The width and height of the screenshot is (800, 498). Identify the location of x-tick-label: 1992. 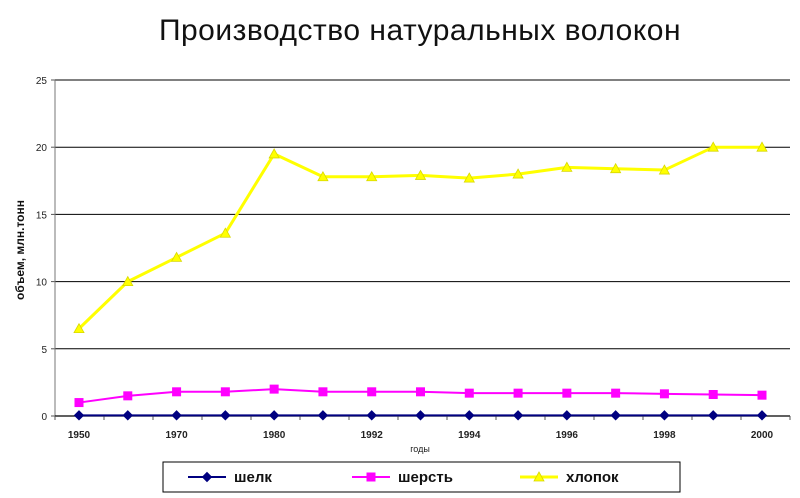
(372, 435).